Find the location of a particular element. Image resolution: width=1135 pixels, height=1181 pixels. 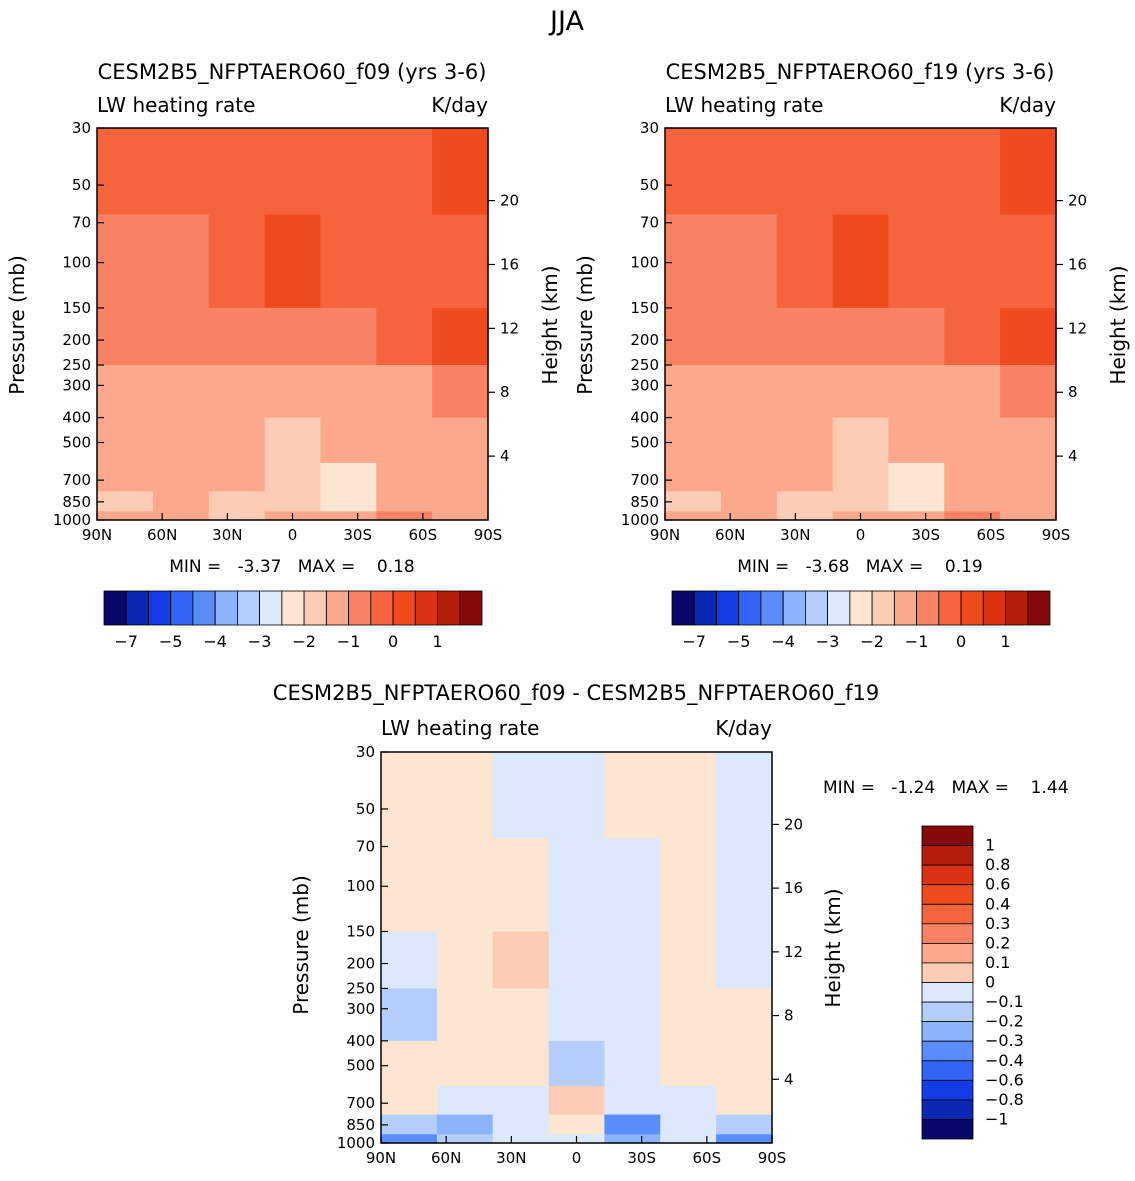

min-max-text: MIN = -1.24 MAX = 1.44 is located at coordinates (946, 788).